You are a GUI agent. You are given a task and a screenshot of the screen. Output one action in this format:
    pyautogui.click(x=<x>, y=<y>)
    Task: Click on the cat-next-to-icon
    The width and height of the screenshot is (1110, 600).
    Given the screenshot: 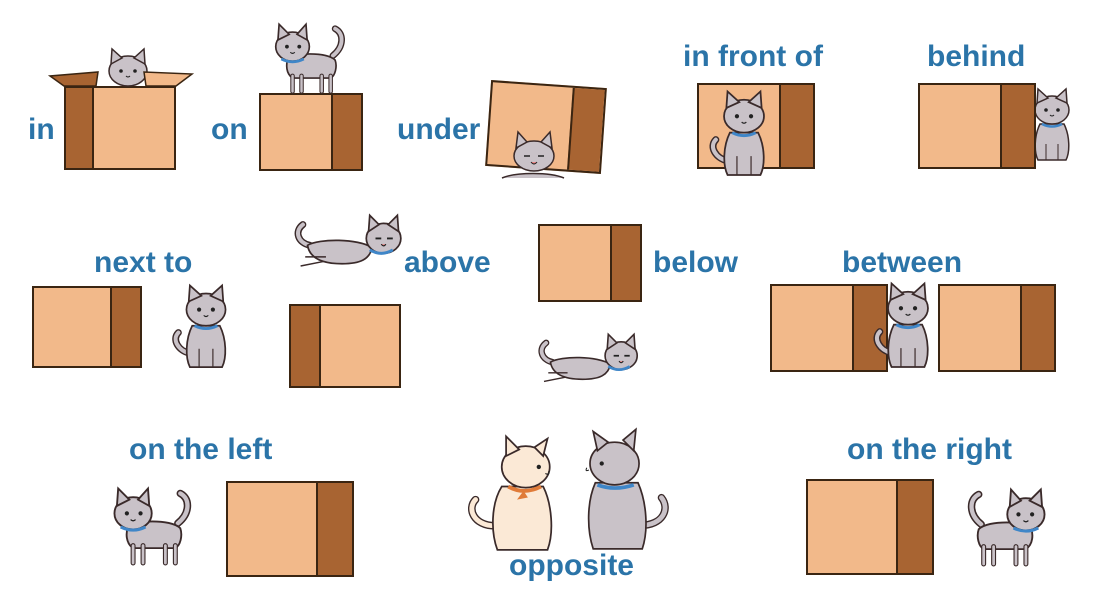 What is the action you would take?
    pyautogui.click(x=206, y=328)
    